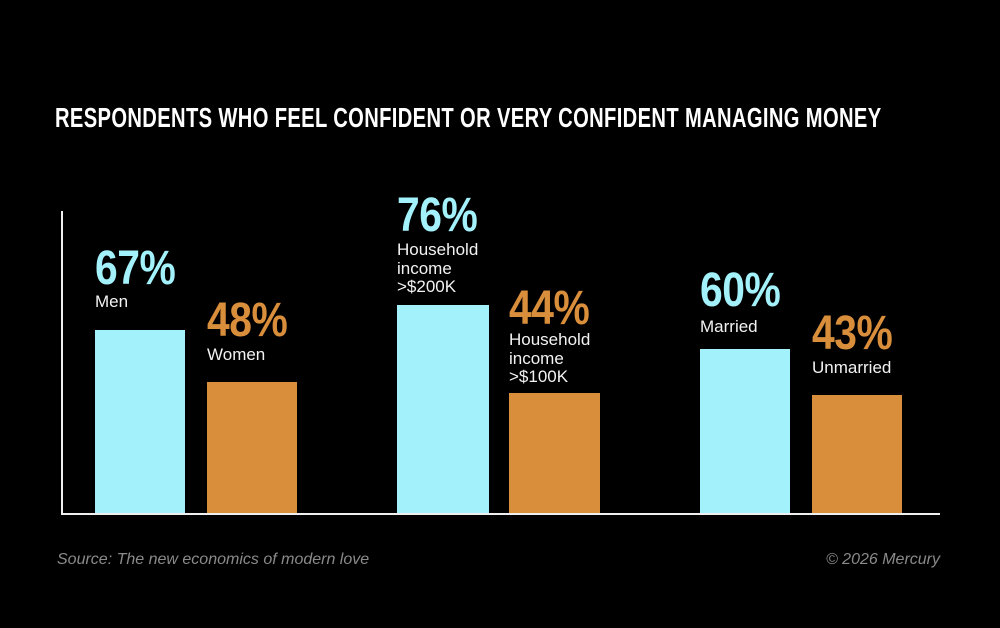  I want to click on value-label-unmarried: 43%, so click(852, 333).